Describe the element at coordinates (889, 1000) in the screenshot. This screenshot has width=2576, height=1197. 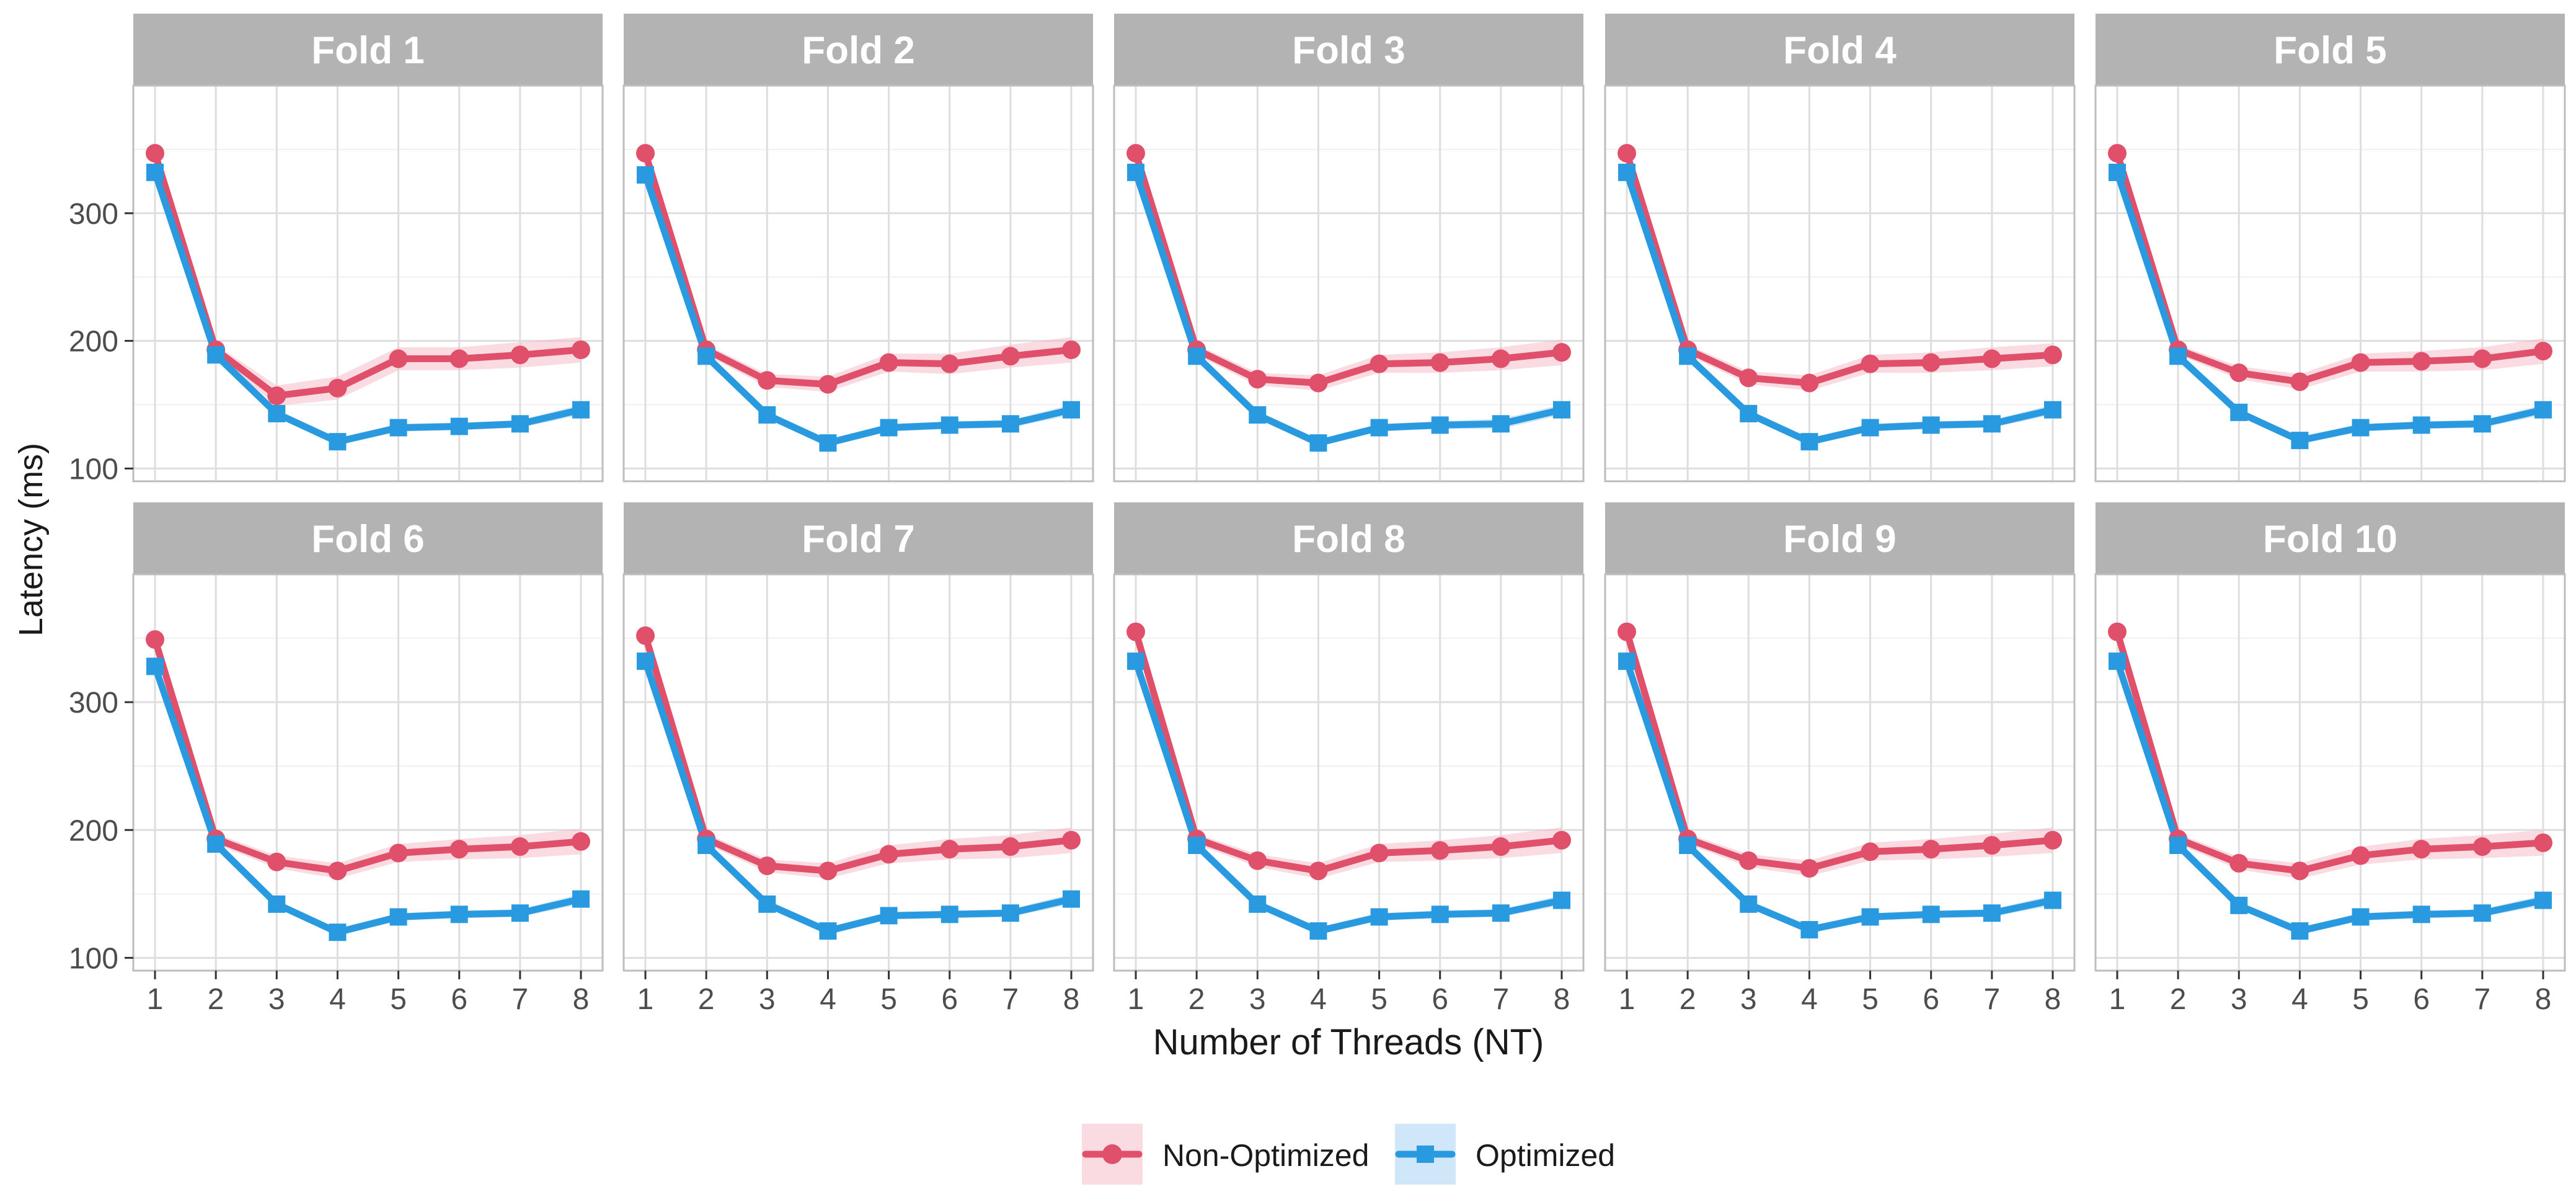
I see `x-tick-label: 5` at that location.